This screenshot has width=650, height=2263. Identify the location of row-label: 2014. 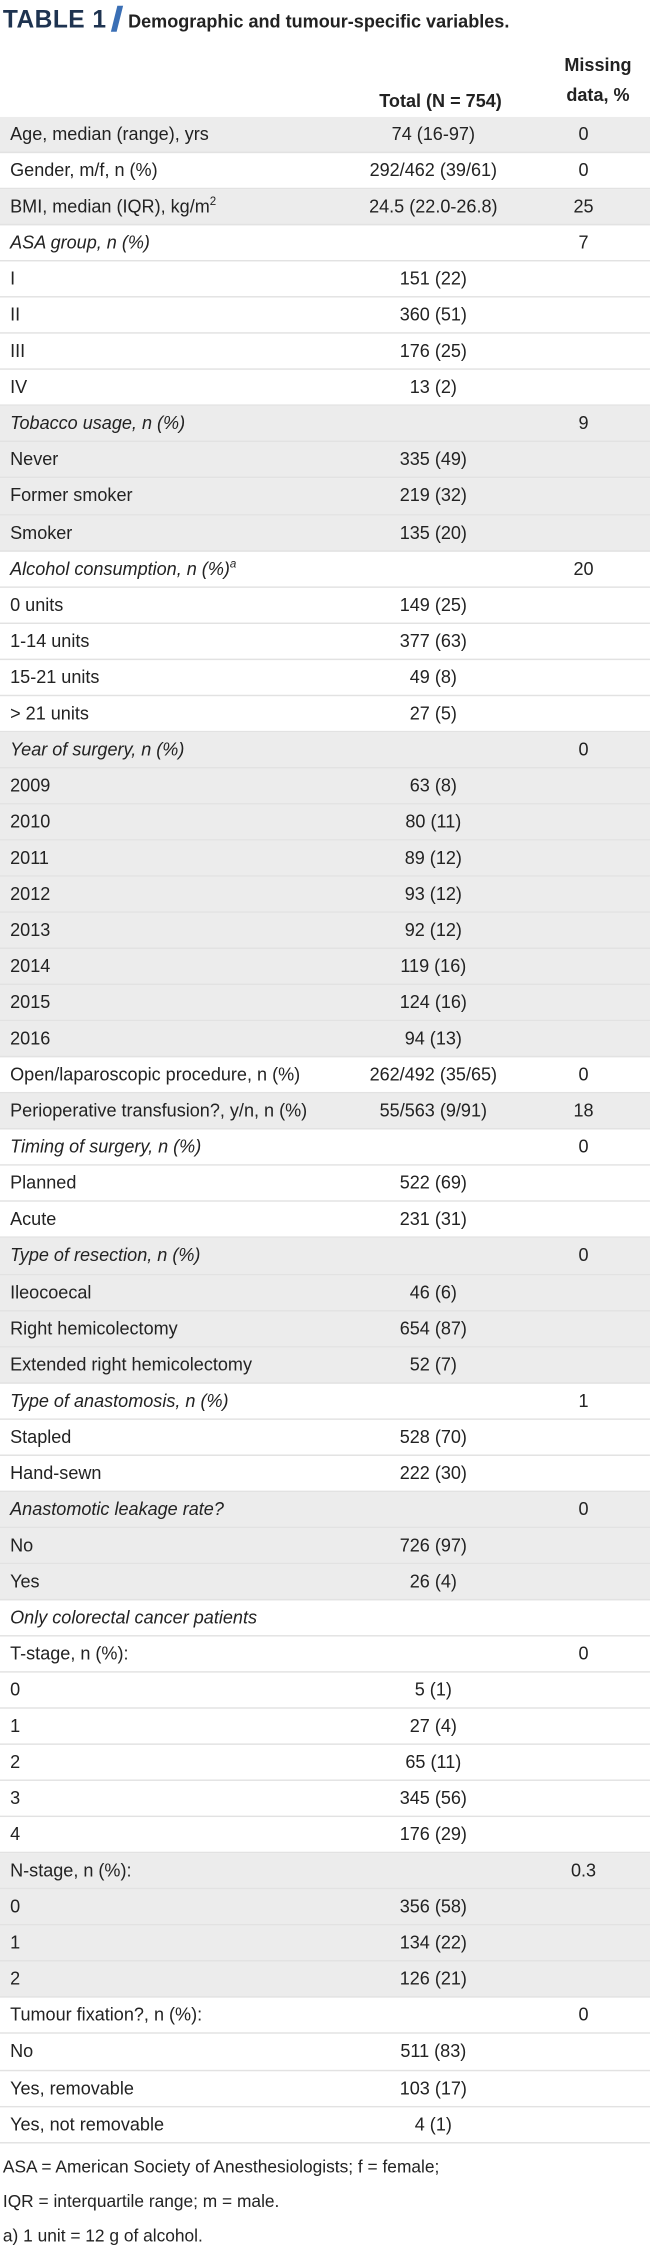
(30, 967).